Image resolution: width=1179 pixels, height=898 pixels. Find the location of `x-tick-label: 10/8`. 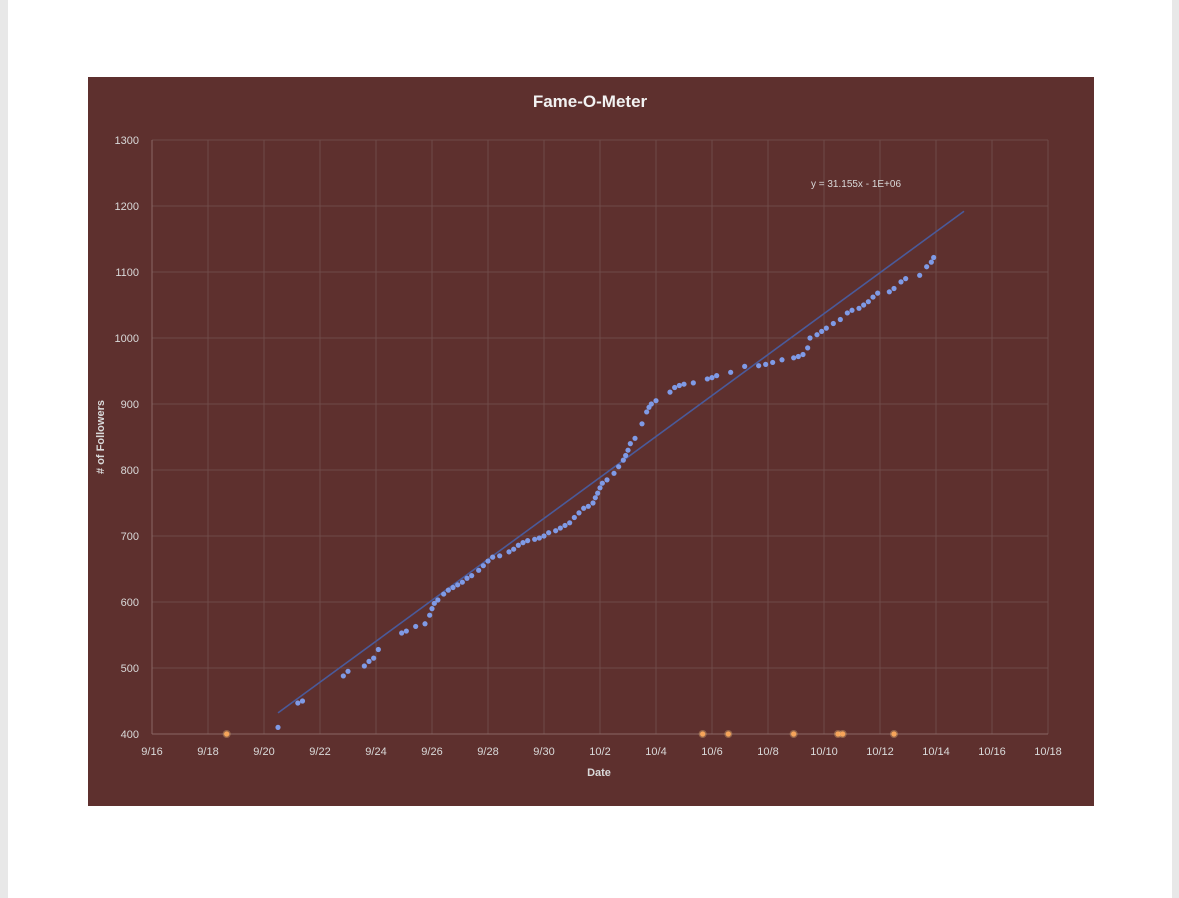

x-tick-label: 10/8 is located at coordinates (767, 752).